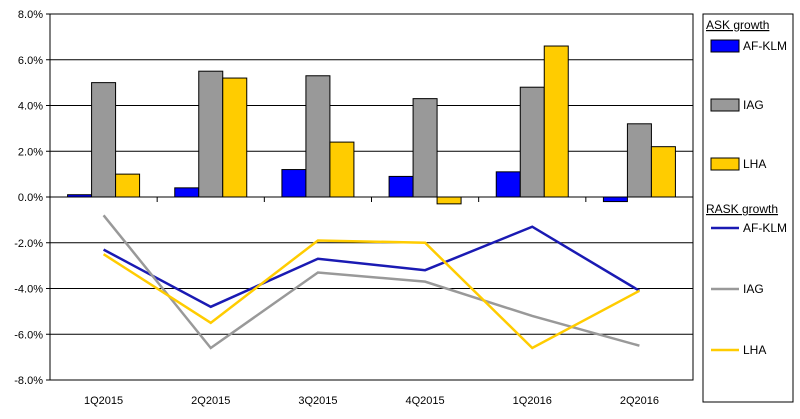 The height and width of the screenshot is (419, 800). What do you see at coordinates (28, 381) in the screenshot?
I see `y-tick-label: -8.0%` at bounding box center [28, 381].